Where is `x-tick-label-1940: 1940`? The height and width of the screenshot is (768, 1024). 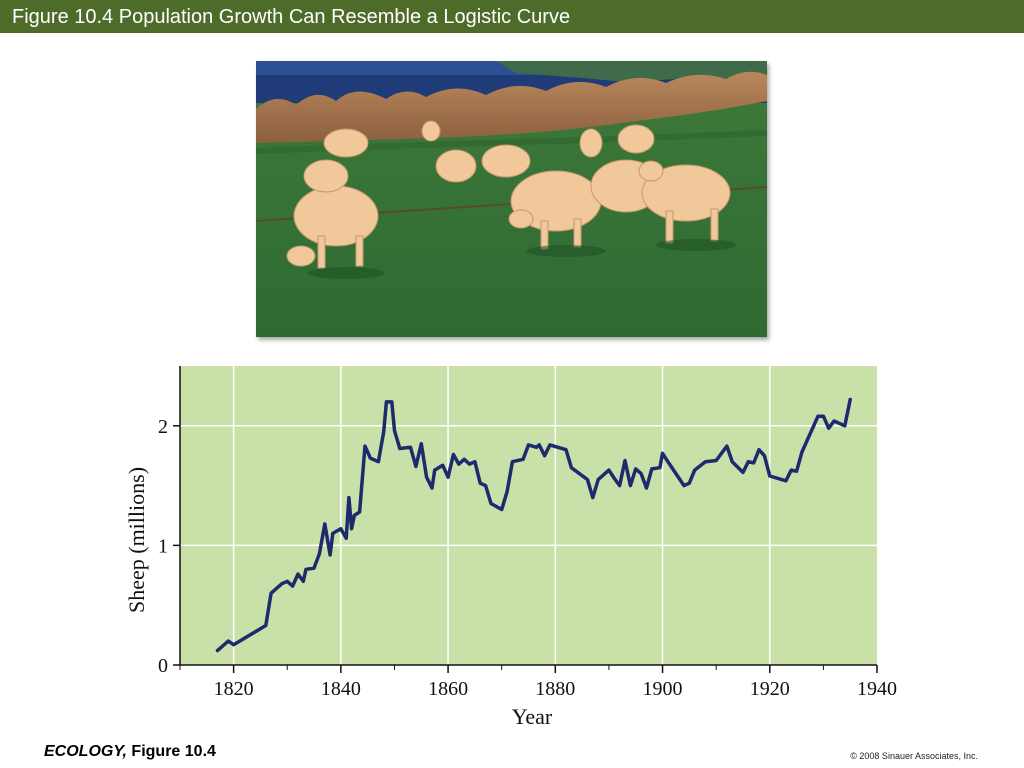
x-tick-label-1940: 1940 is located at coordinates (877, 689).